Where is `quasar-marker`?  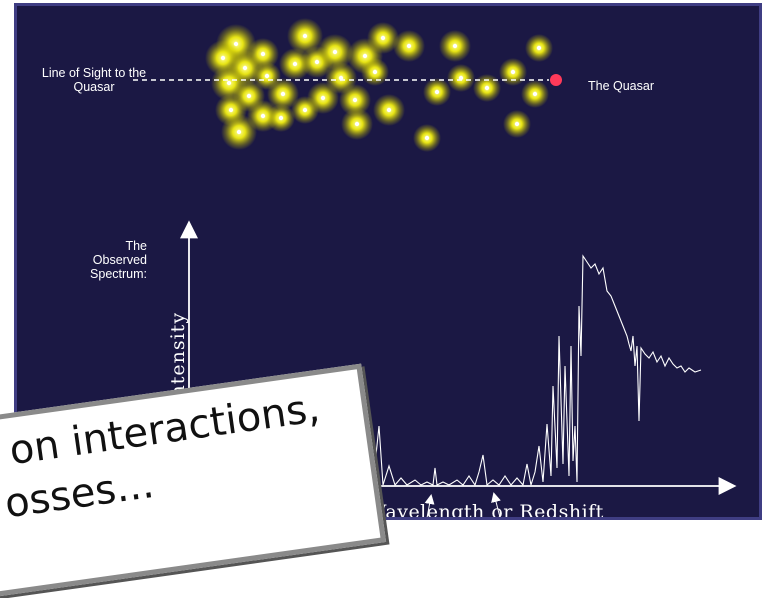
quasar-marker is located at coordinates (556, 80).